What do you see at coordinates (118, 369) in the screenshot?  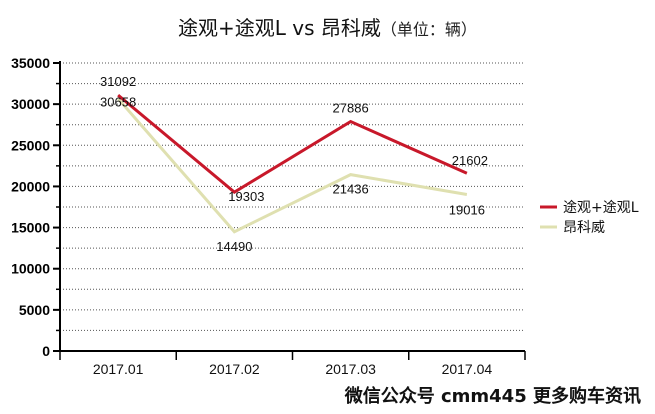 I see `x-tick-label: 2017.01` at bounding box center [118, 369].